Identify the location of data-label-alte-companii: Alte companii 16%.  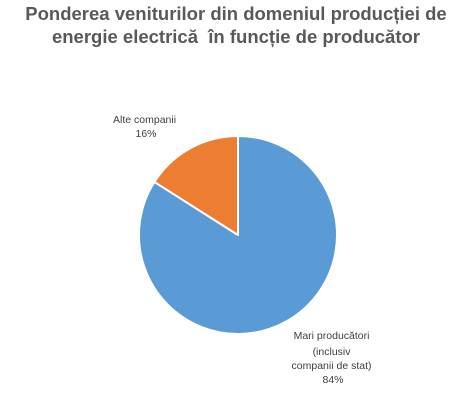
(146, 127).